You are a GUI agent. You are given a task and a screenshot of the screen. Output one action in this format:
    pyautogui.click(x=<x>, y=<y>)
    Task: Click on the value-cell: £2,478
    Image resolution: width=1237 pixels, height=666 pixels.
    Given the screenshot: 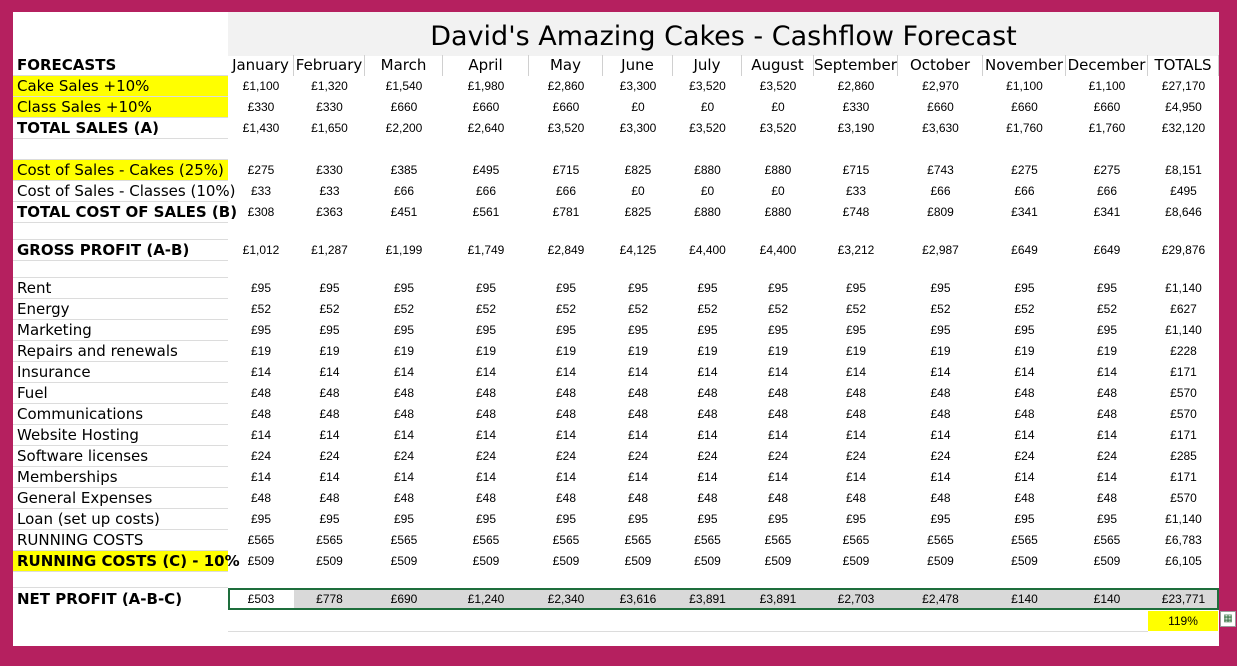 What is the action you would take?
    pyautogui.click(x=940, y=599)
    